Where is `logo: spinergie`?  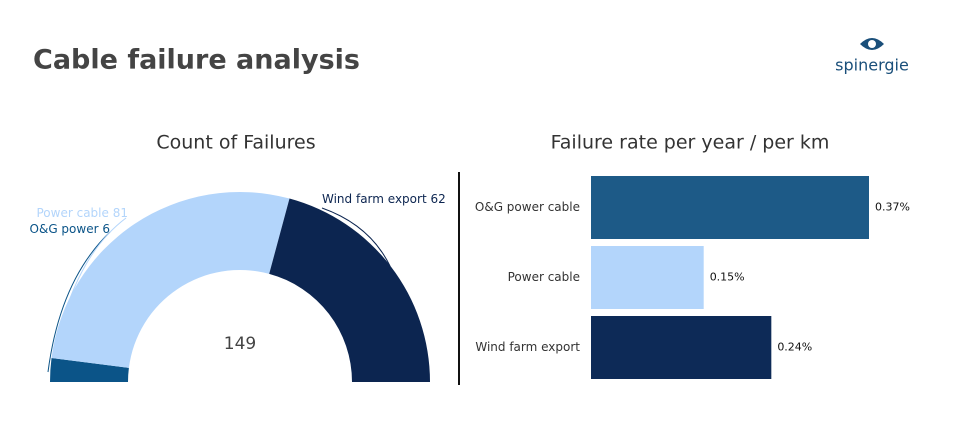 logo: spinergie is located at coordinates (872, 56).